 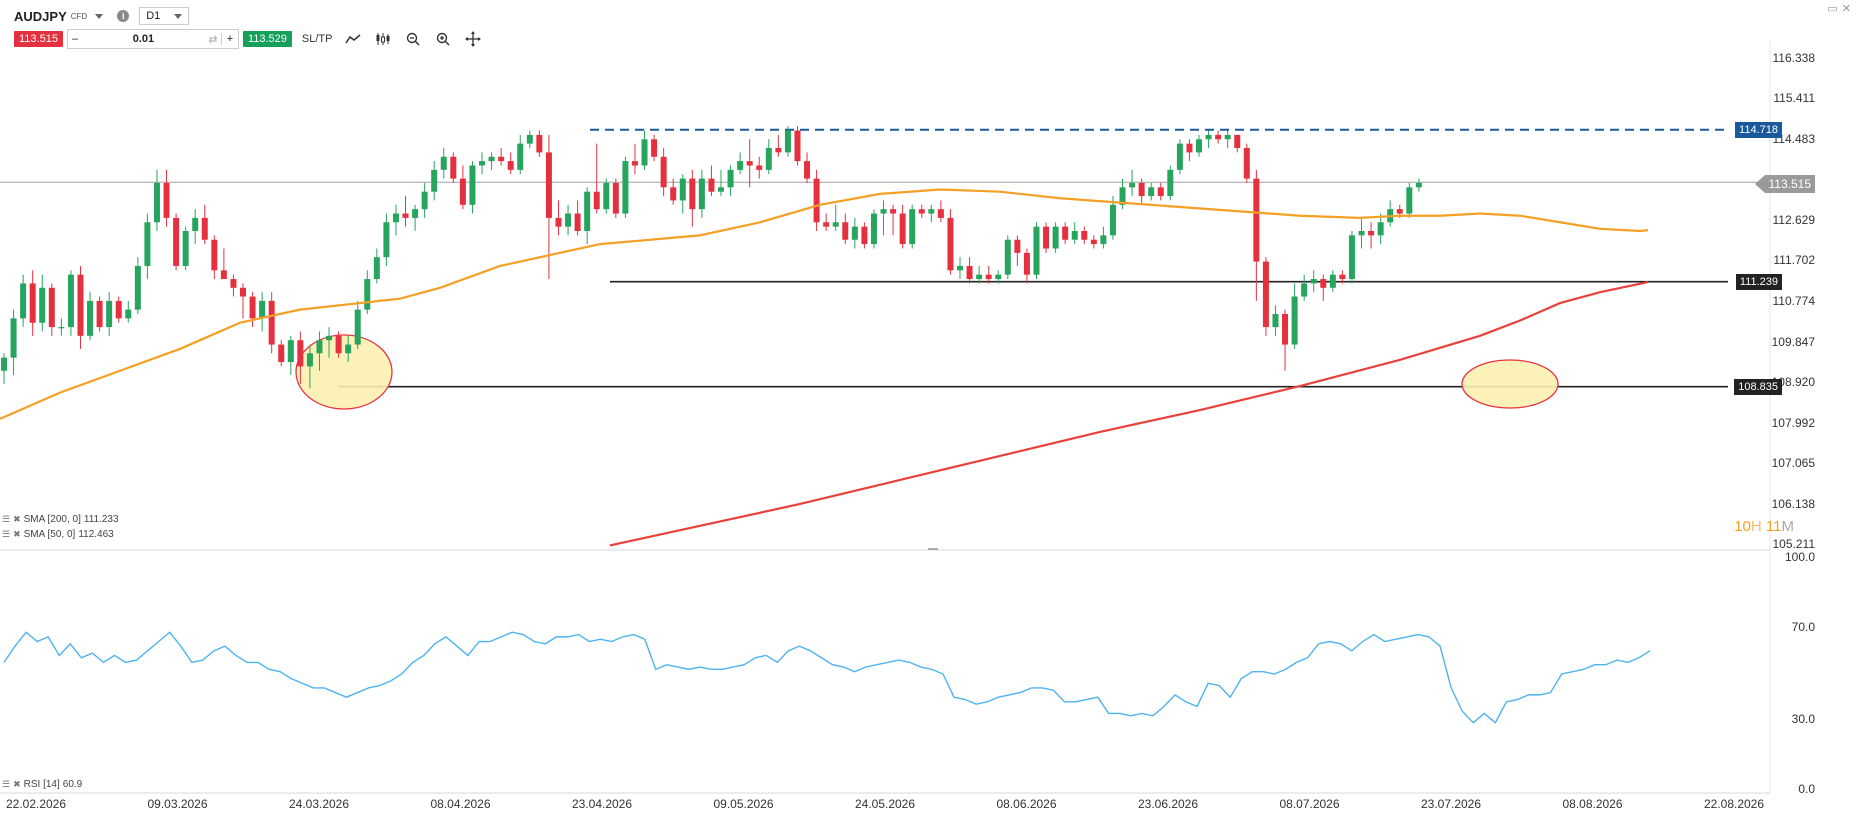 I want to click on sltp-button: SL/TP, so click(x=317, y=39).